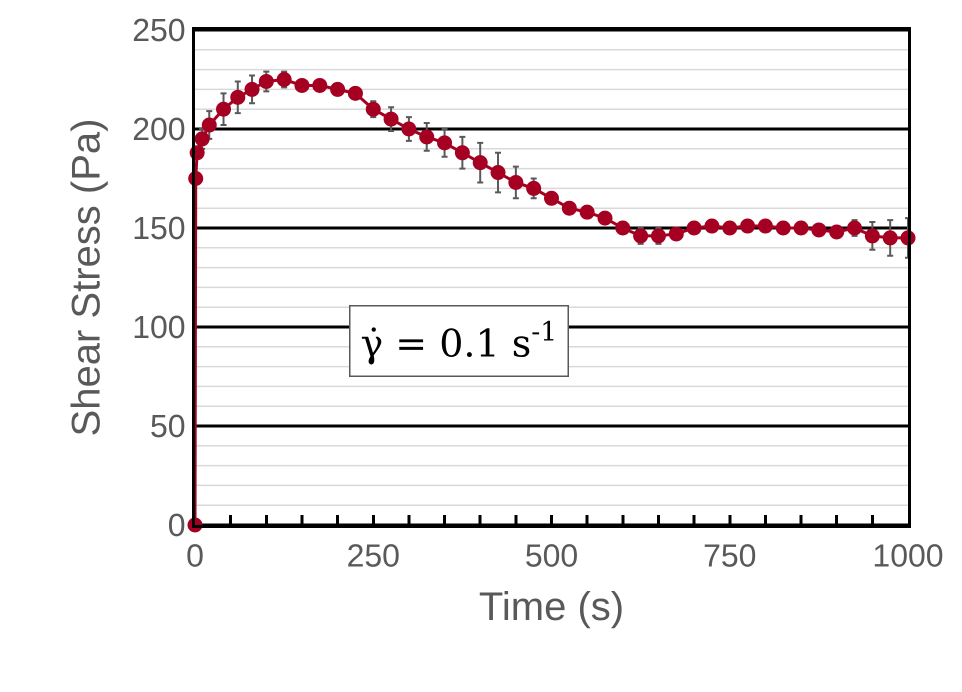 The width and height of the screenshot is (962, 692). Describe the element at coordinates (551, 555) in the screenshot. I see `x-tick-label: 500` at that location.